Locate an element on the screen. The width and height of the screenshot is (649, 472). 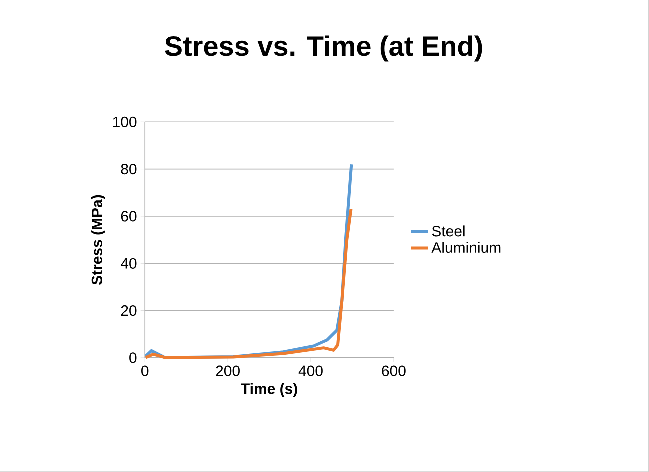
legend-label: Steel is located at coordinates (448, 231).